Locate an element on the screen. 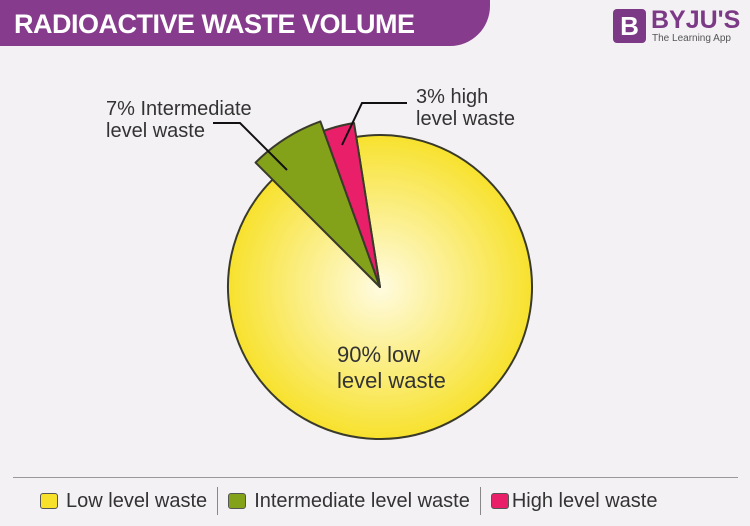  data-label-line: 7% Intermediate is located at coordinates (179, 109).